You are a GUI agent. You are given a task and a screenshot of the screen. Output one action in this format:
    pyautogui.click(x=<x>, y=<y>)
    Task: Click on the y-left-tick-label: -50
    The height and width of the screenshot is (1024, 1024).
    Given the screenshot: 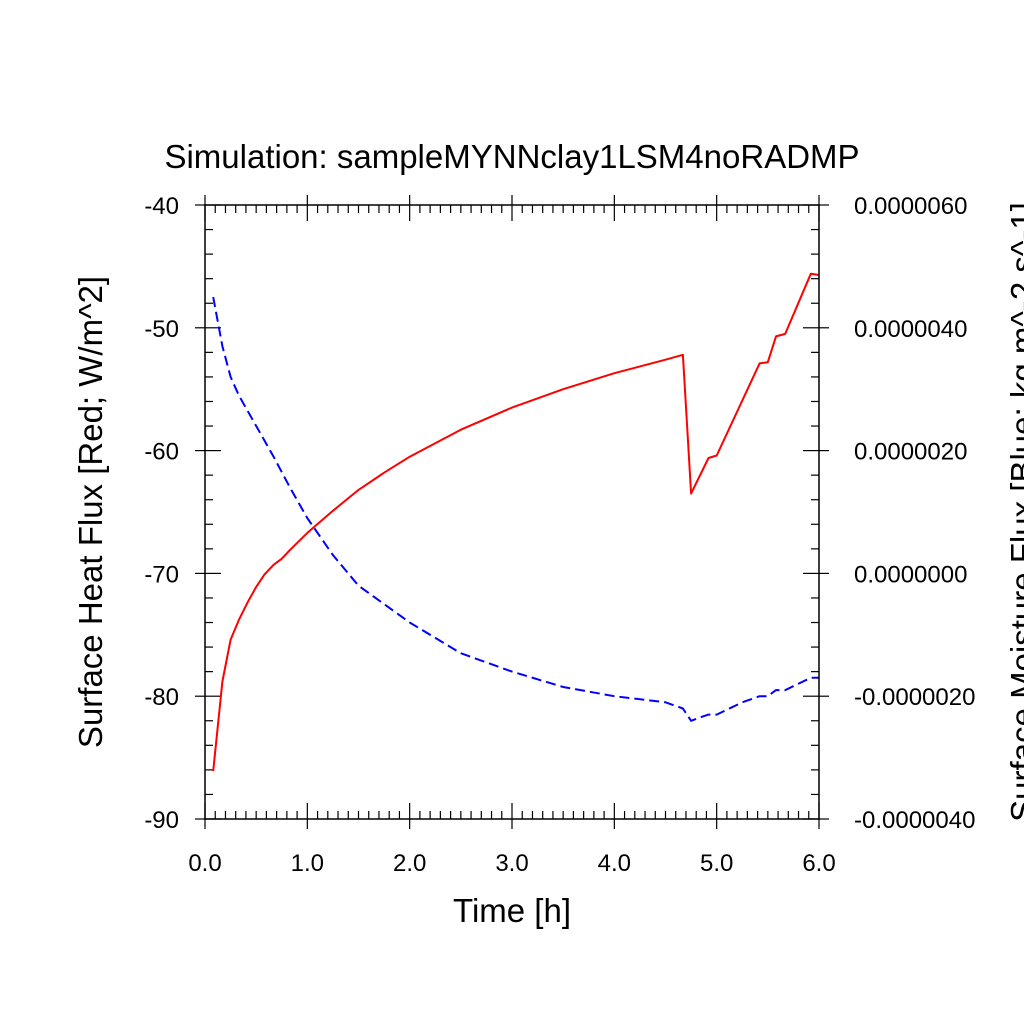 What is the action you would take?
    pyautogui.click(x=161, y=329)
    